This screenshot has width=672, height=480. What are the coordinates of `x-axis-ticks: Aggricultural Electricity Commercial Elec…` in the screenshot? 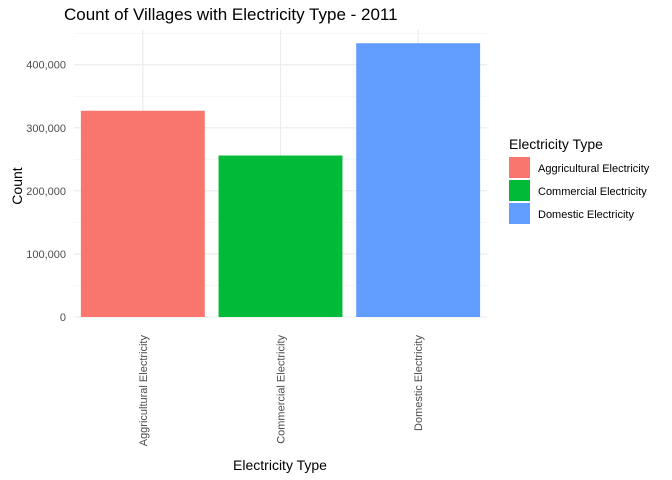 It's located at (281, 391).